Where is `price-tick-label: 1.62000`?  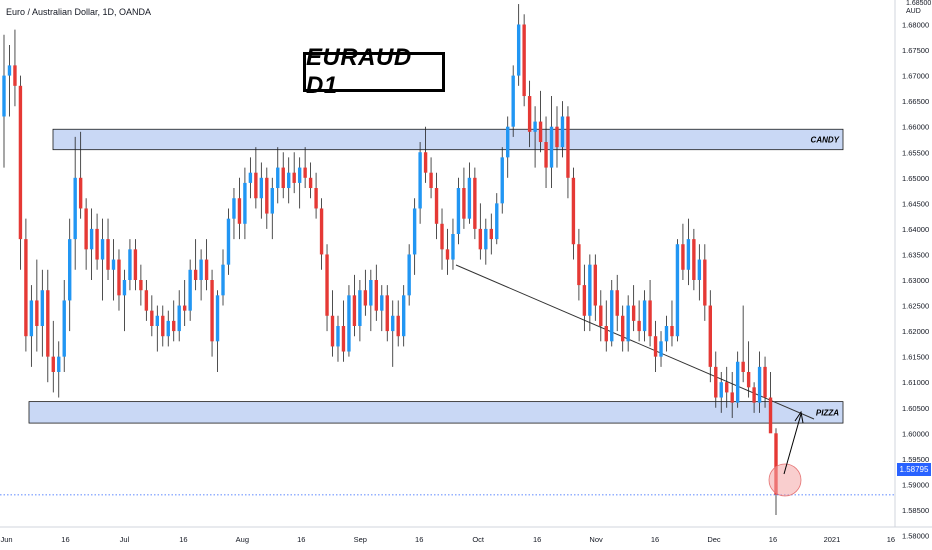 price-tick-label: 1.62000 is located at coordinates (915, 331).